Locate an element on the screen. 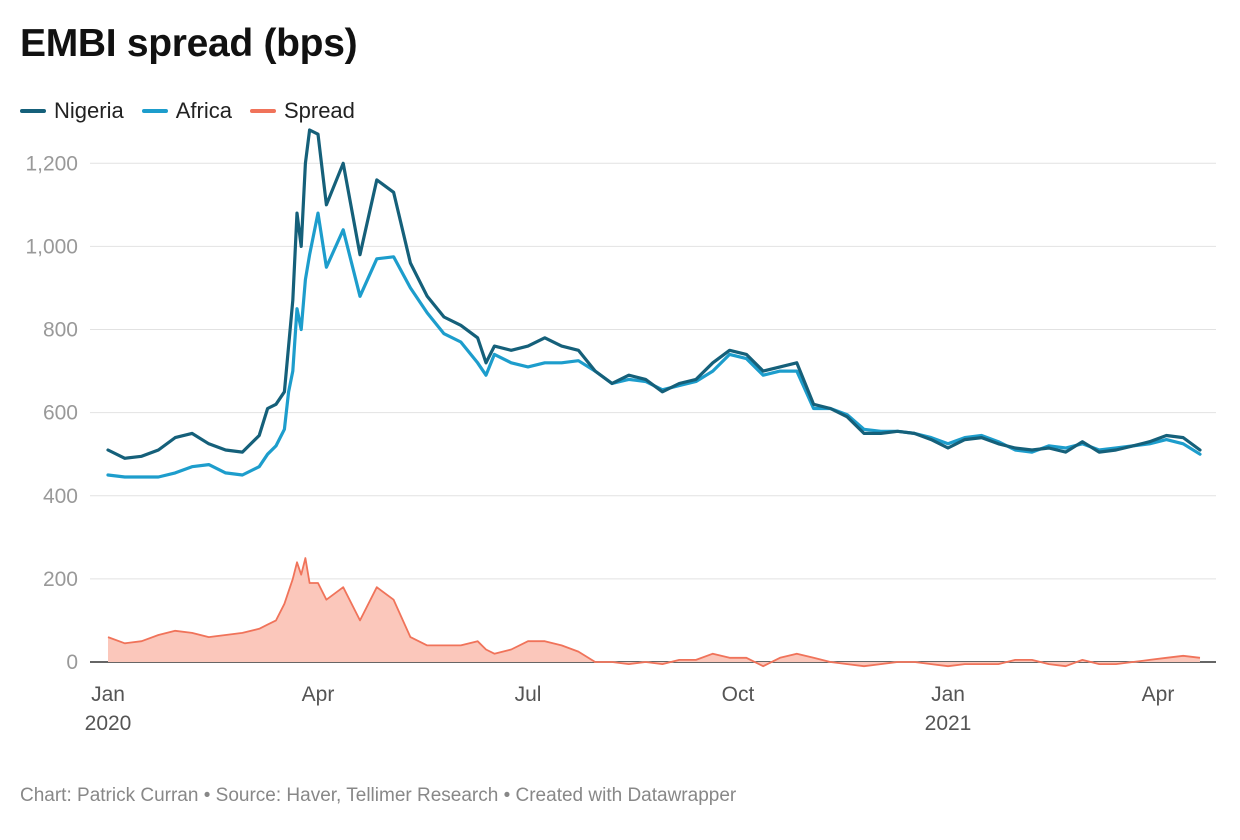 The height and width of the screenshot is (840, 1240). legend-item-africa: Africa is located at coordinates (186, 111).